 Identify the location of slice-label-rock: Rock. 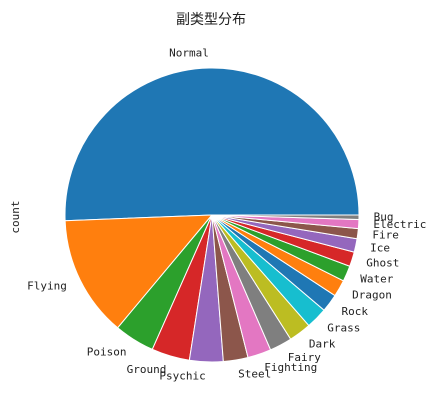
(354, 311).